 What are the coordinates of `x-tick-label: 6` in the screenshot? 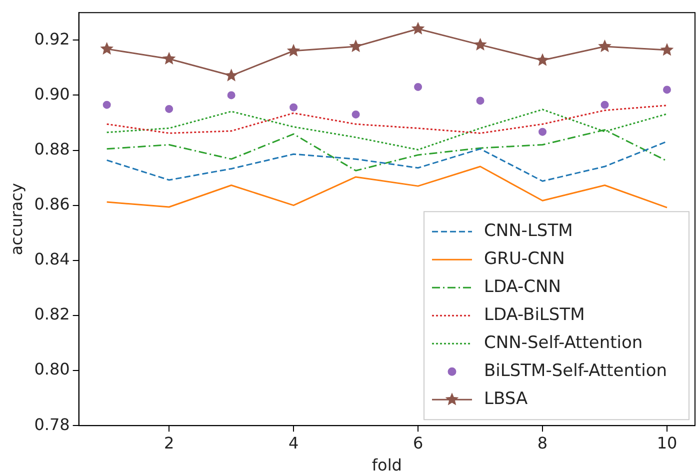 It's located at (418, 442).